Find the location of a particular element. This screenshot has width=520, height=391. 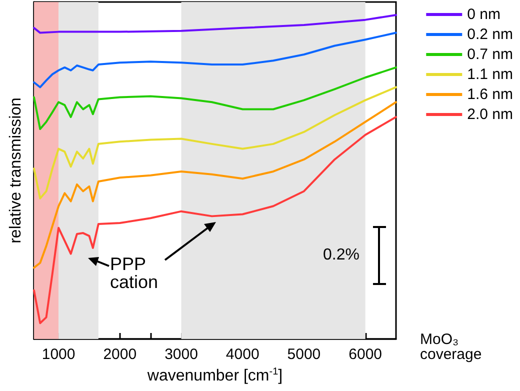

legend-label: 0.2 nm is located at coordinates (490, 34).